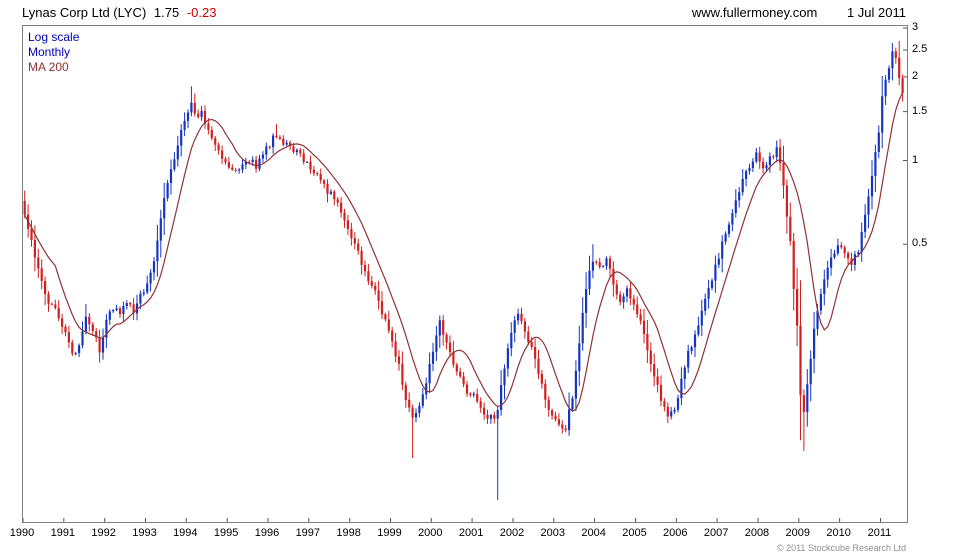 The width and height of the screenshot is (960, 560). Describe the element at coordinates (876, 12) in the screenshot. I see `chart-date: 1 Jul 2011` at that location.